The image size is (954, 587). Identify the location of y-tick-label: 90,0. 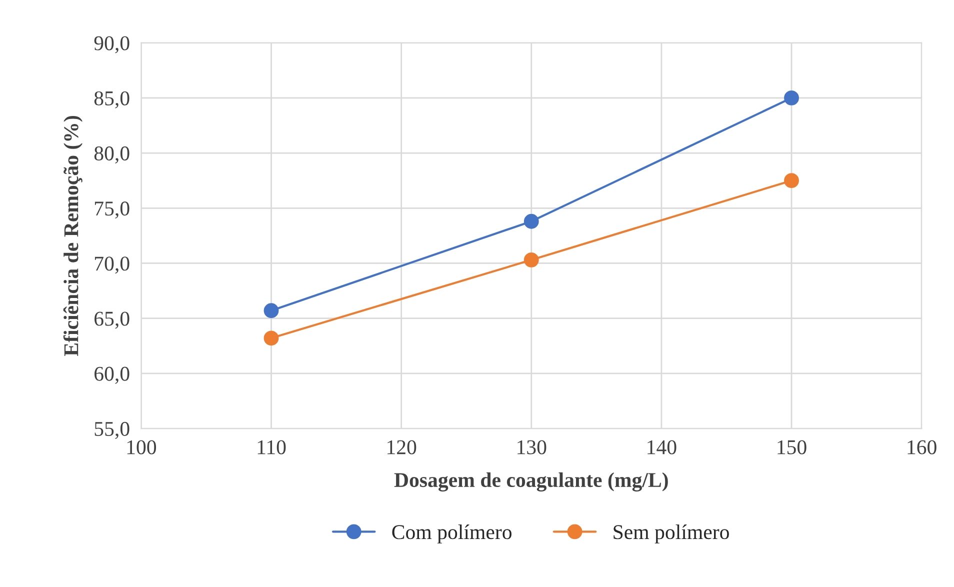
(112, 45).